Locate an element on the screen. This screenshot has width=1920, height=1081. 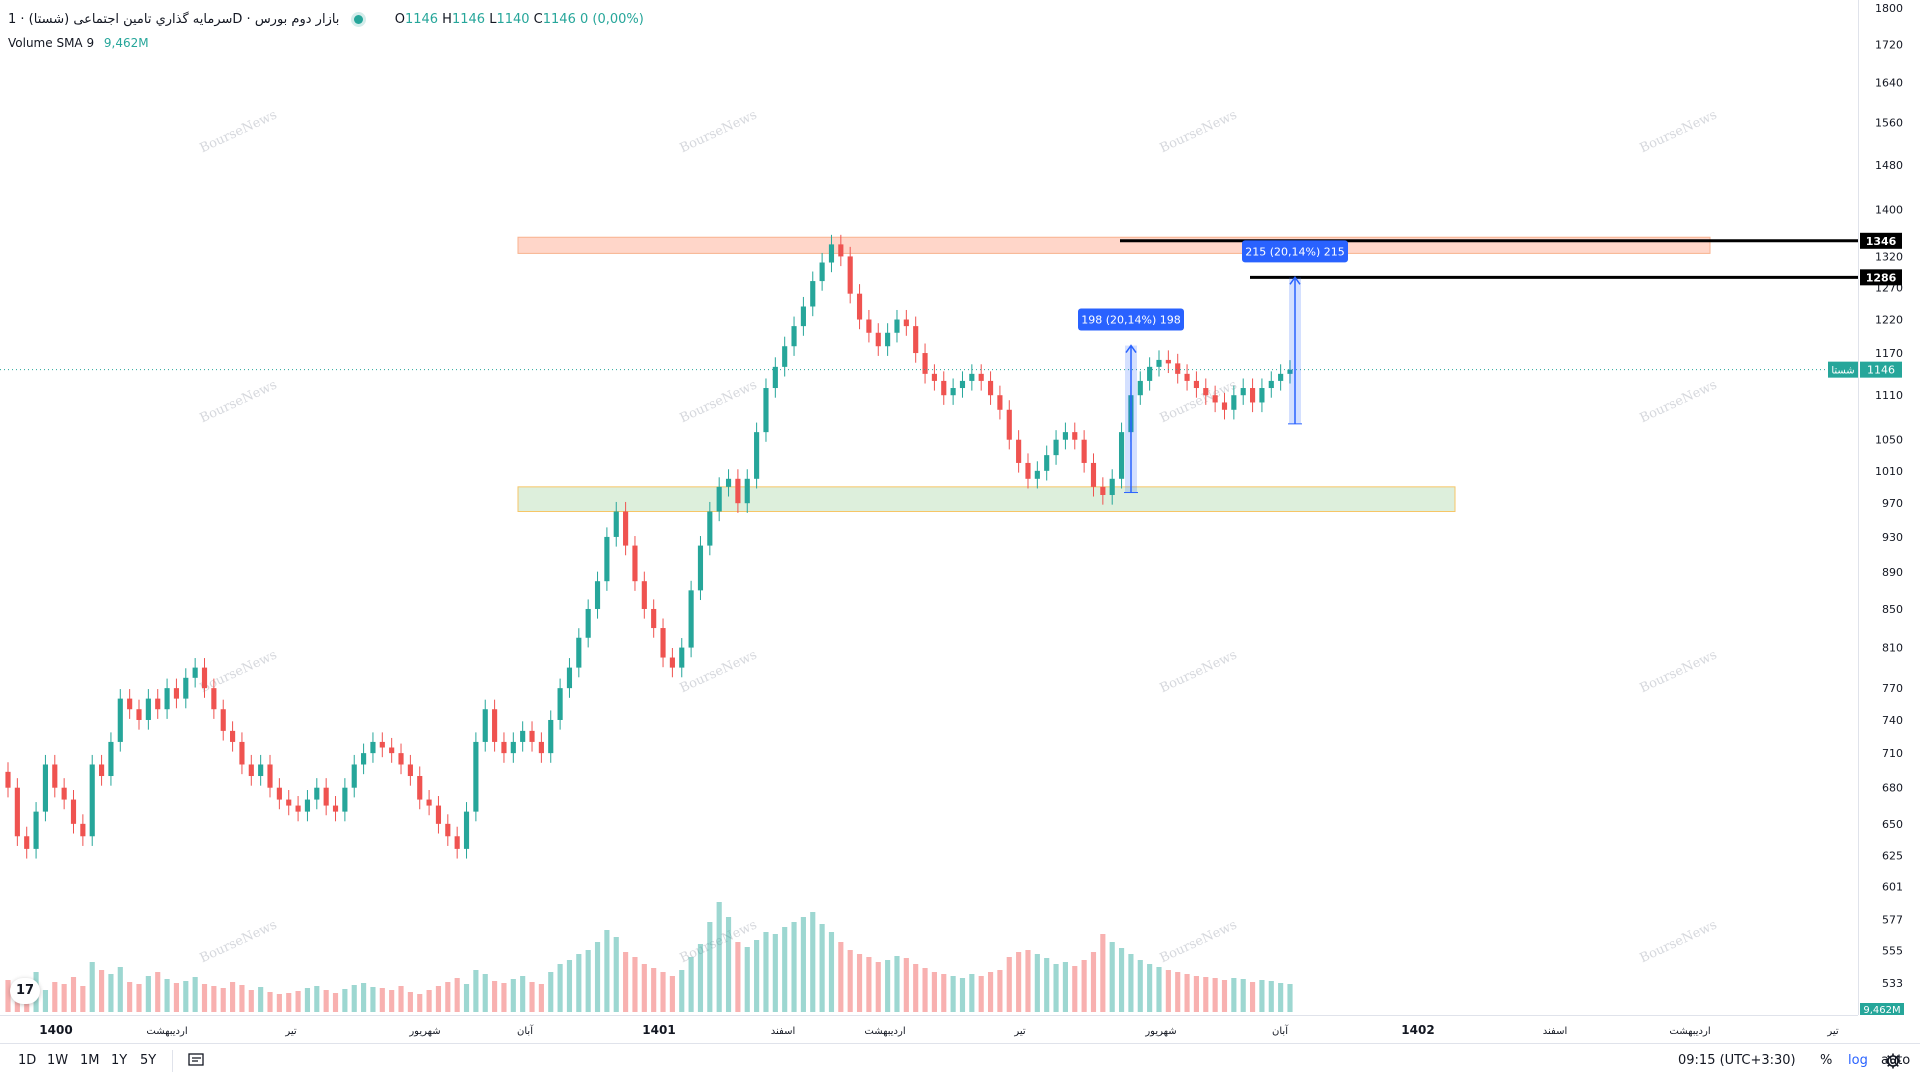
last-price-tag is located at coordinates (1881, 369).